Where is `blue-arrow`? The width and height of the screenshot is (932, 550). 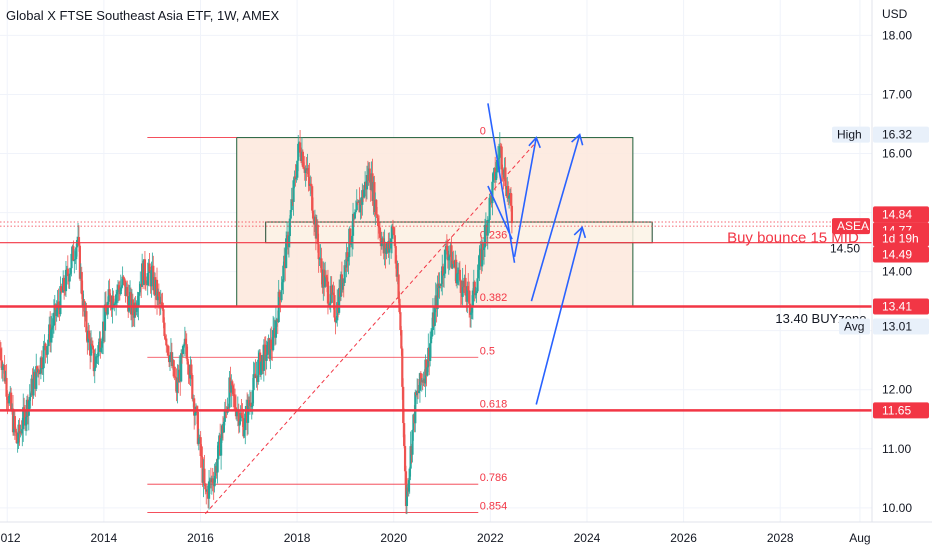
blue-arrow is located at coordinates (555, 218).